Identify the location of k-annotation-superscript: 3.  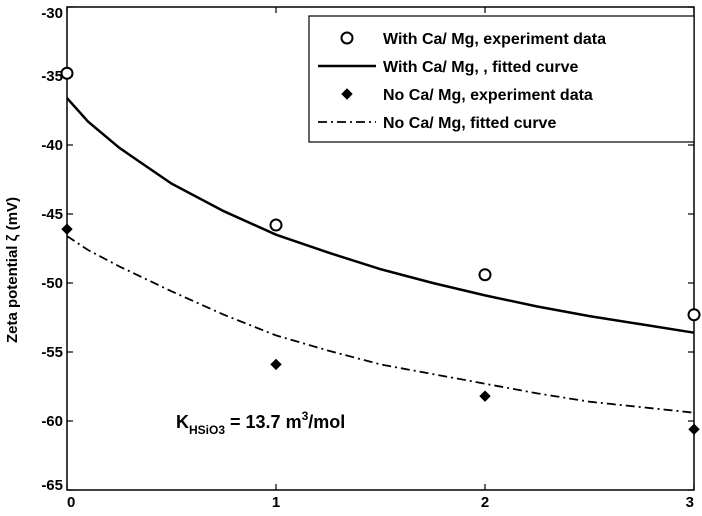
(305, 416).